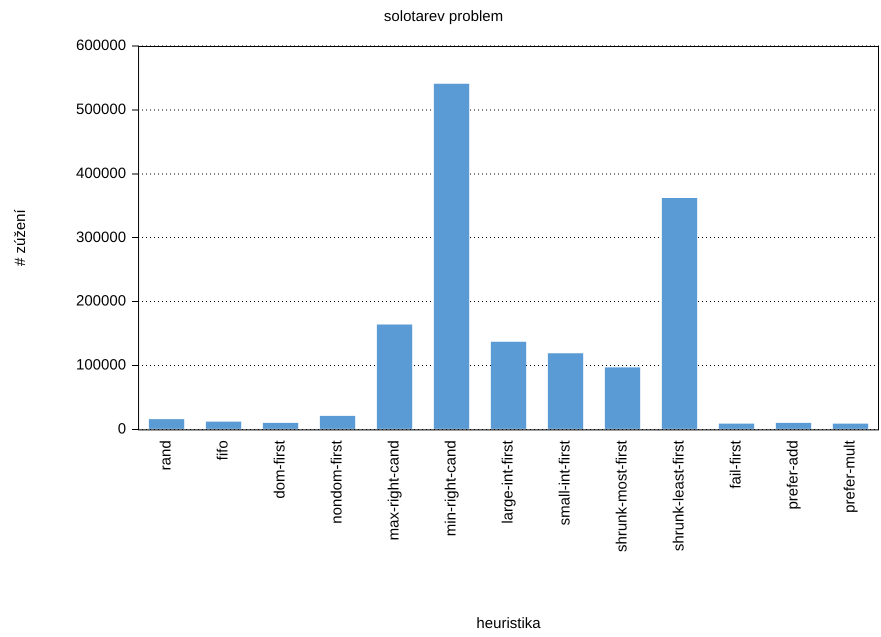  Describe the element at coordinates (122, 429) in the screenshot. I see `y-tick-label: 0` at that location.